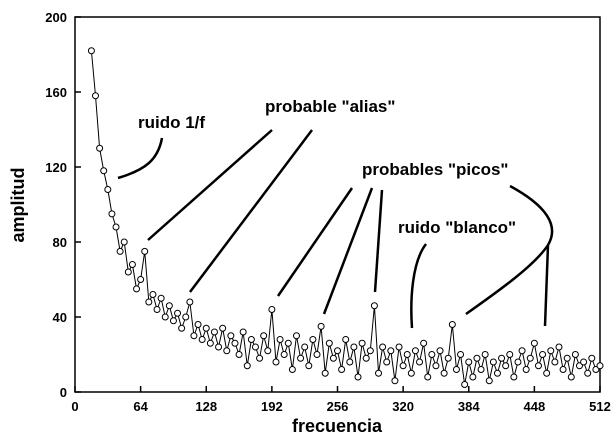 The height and width of the screenshot is (438, 616). Describe the element at coordinates (272, 406) in the screenshot. I see `x-tick-label: 192` at that location.